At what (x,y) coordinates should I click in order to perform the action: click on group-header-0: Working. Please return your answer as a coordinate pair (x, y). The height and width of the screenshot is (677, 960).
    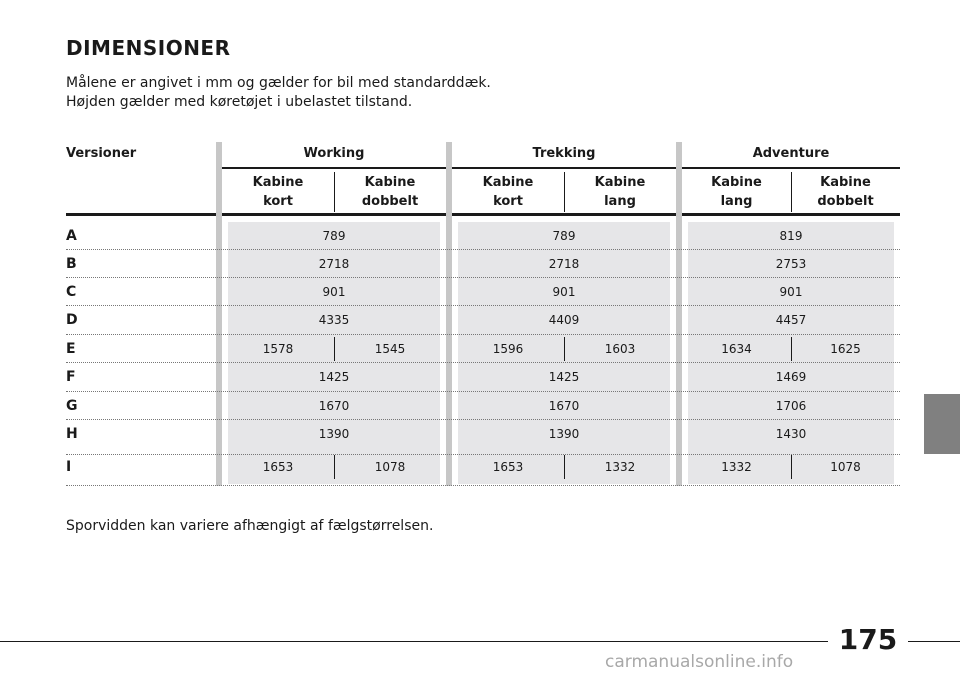
    Looking at the image, I should click on (334, 153).